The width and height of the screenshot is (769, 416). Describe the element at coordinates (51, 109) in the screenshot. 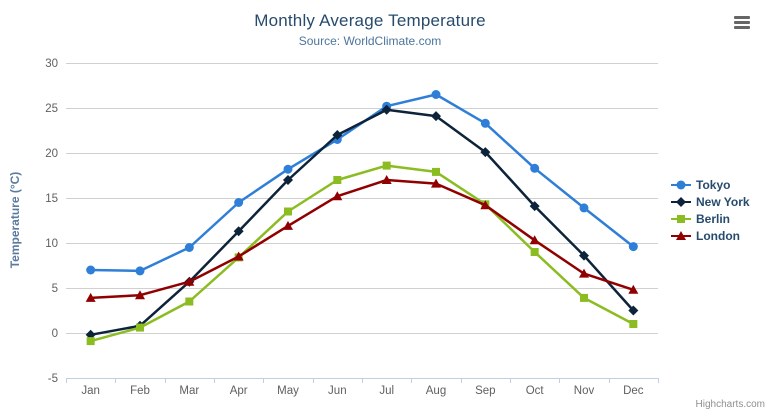

I see `y-axis-label: 25` at that location.